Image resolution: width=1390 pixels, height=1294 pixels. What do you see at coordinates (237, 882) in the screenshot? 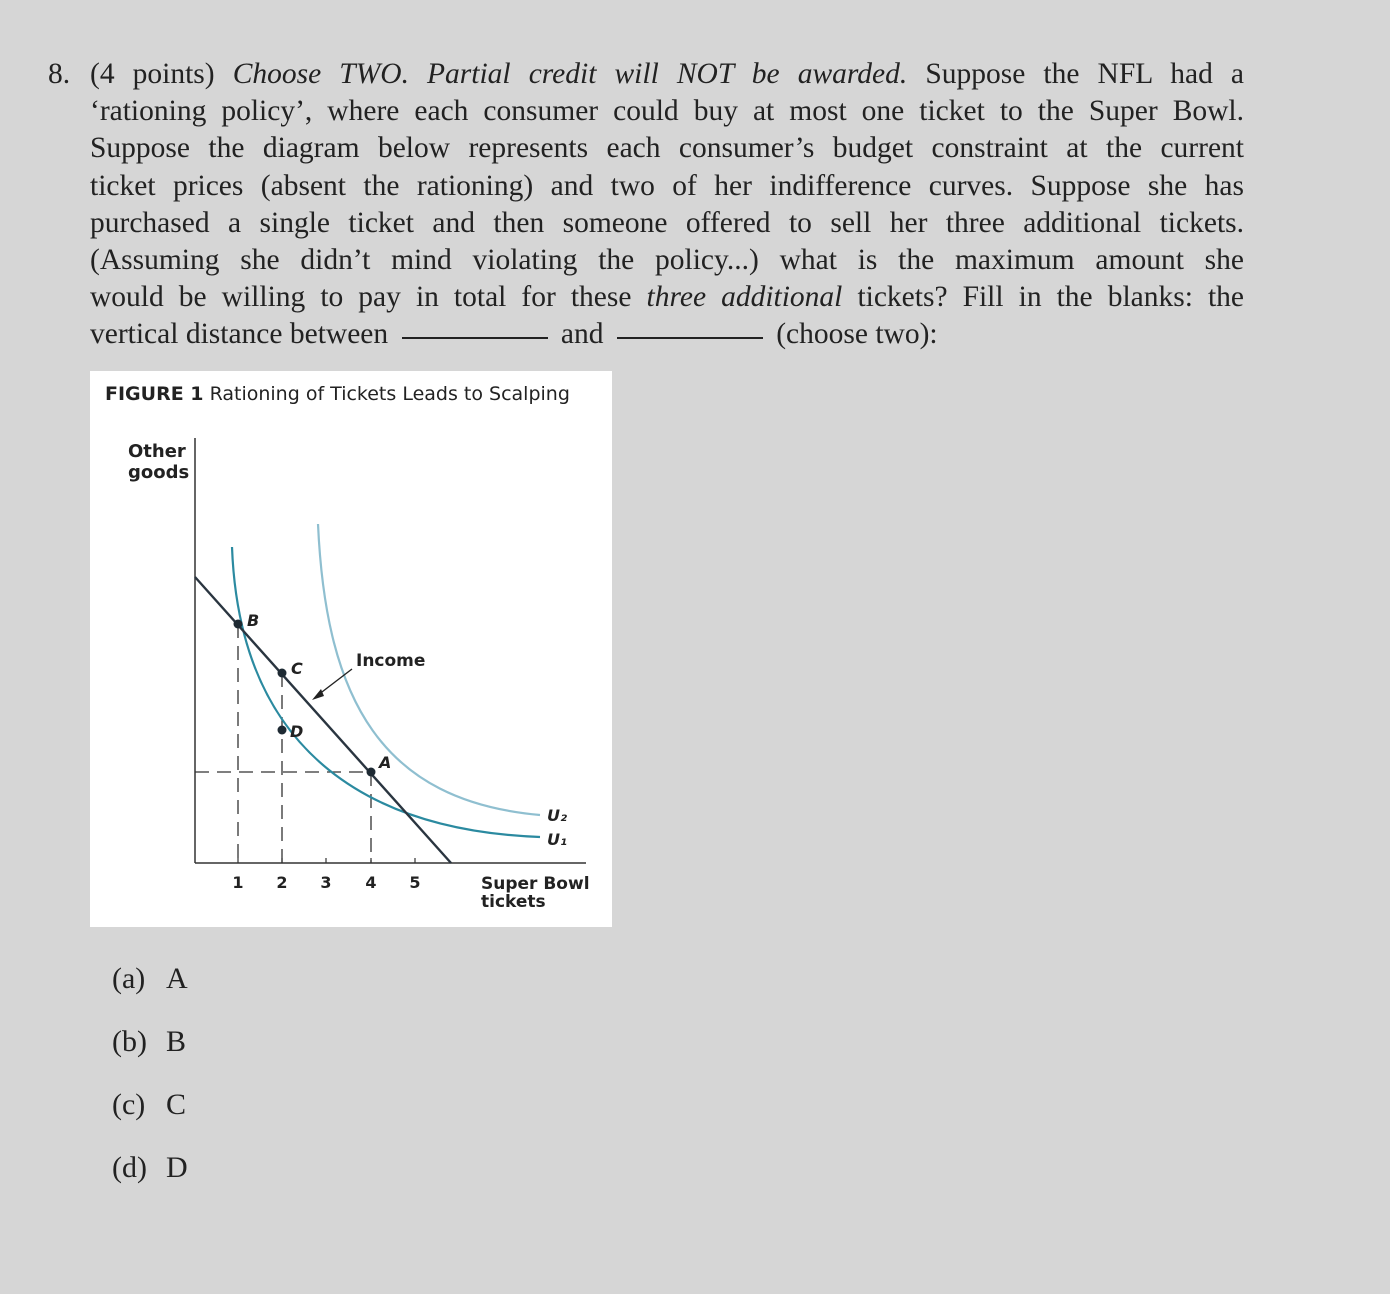
I see `x-tick-label: 1` at bounding box center [237, 882].